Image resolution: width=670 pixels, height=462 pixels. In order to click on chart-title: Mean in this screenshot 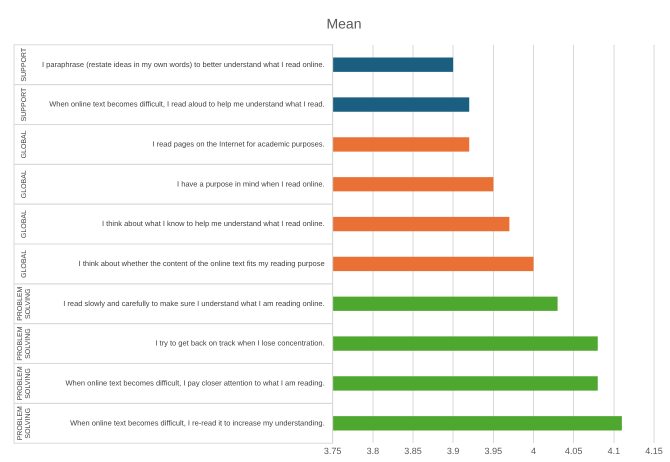, I will do `click(344, 23)`.